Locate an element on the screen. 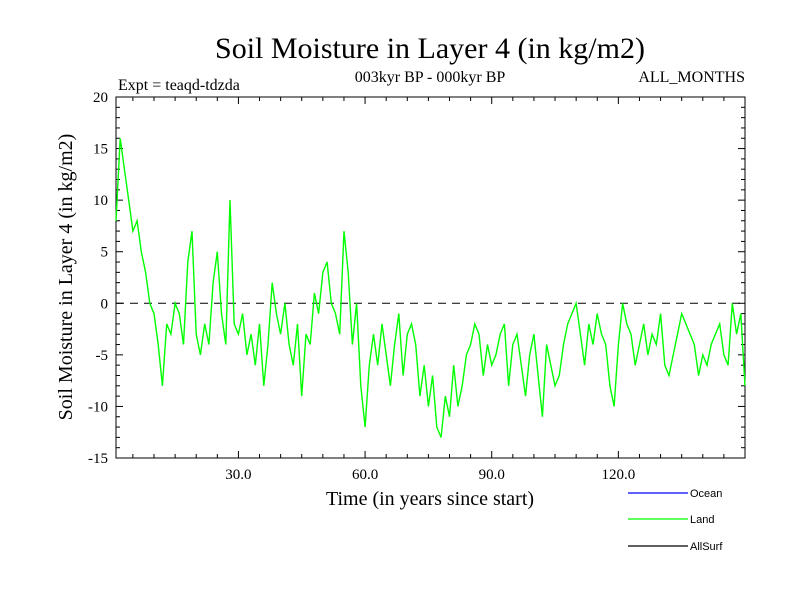 This screenshot has height=600, width=800. legend: Ocean Land AllSurf is located at coordinates (675, 520).